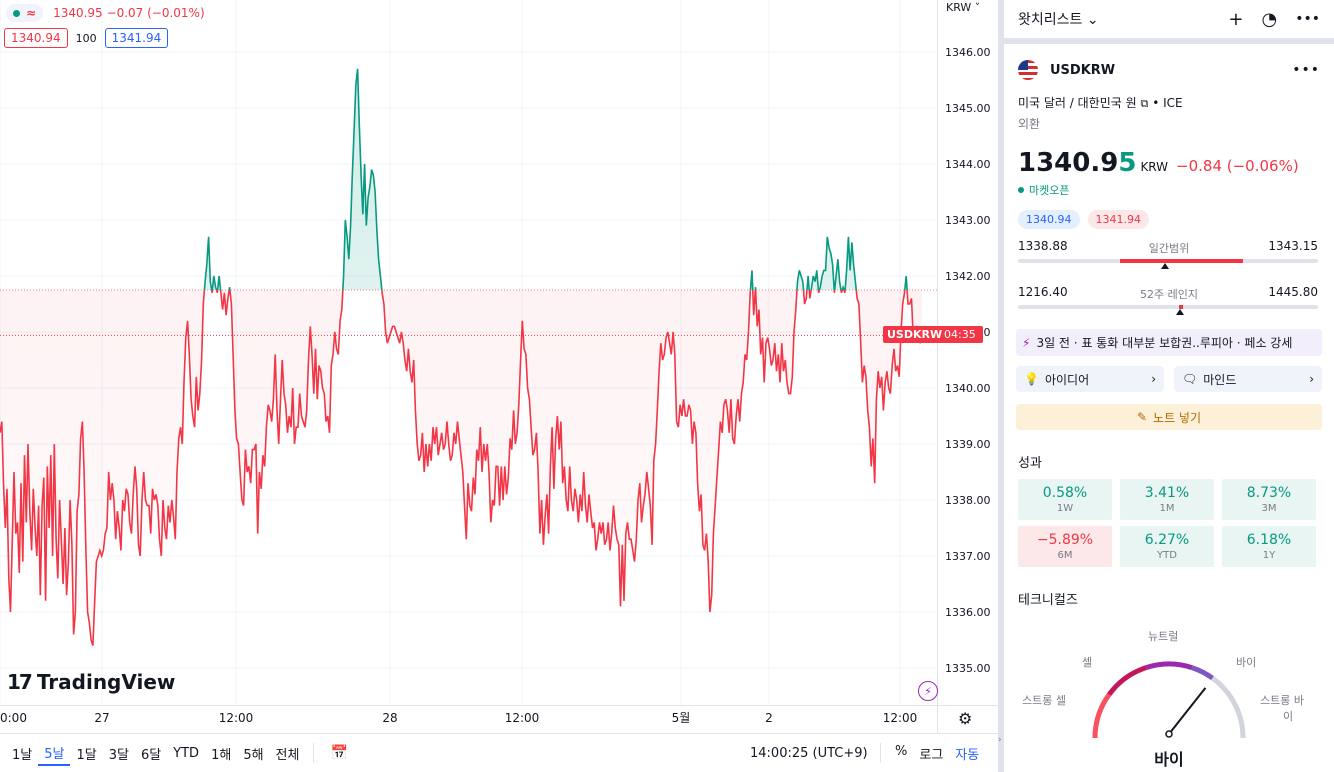 This screenshot has height=772, width=1334. What do you see at coordinates (1168, 264) in the screenshot?
I see `day-range-bar` at bounding box center [1168, 264].